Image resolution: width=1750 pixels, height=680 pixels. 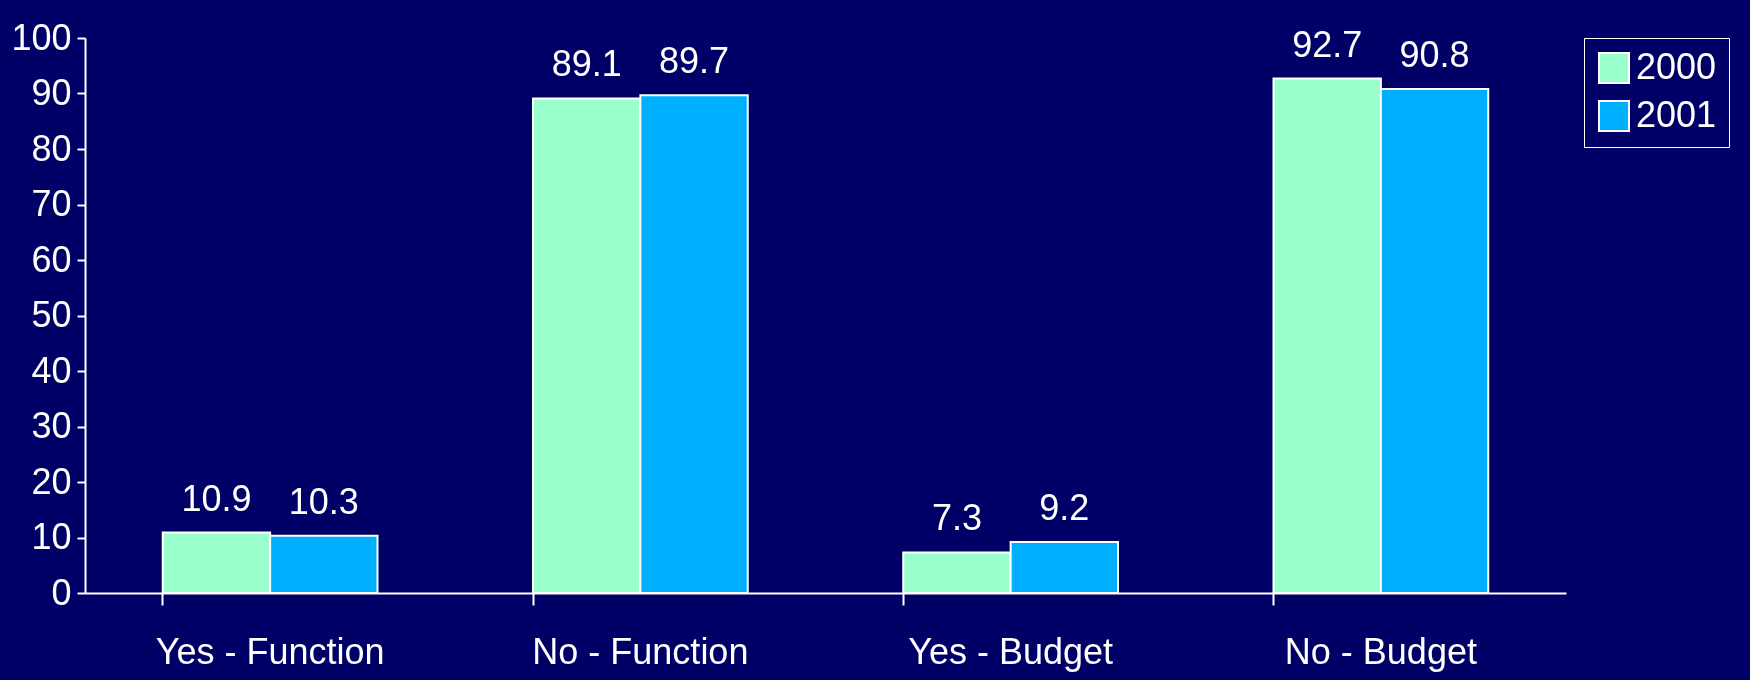 I want to click on y-tick-label: 50, so click(x=51, y=314).